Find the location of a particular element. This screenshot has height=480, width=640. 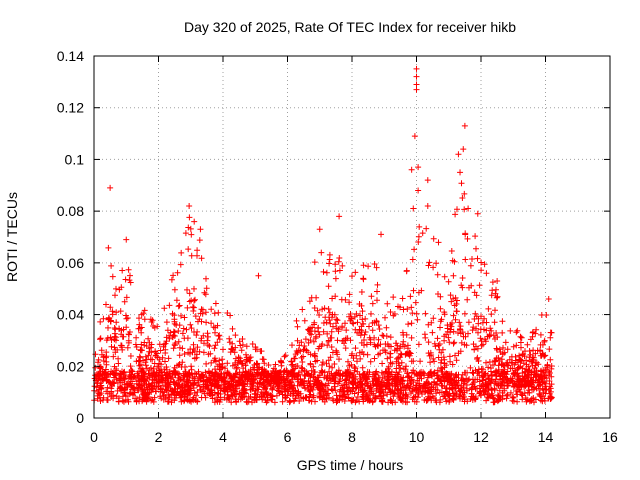

x-tick-labels: 0 2 4 6 8 10 12 14 16 is located at coordinates (354, 437).